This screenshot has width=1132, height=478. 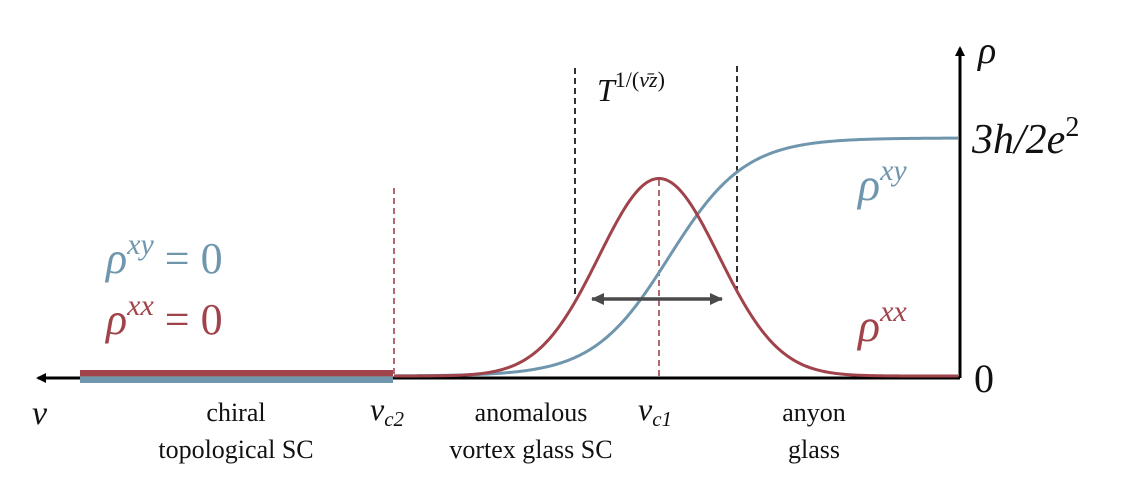 I want to click on nu-c1-sub: c1, so click(x=662, y=419).